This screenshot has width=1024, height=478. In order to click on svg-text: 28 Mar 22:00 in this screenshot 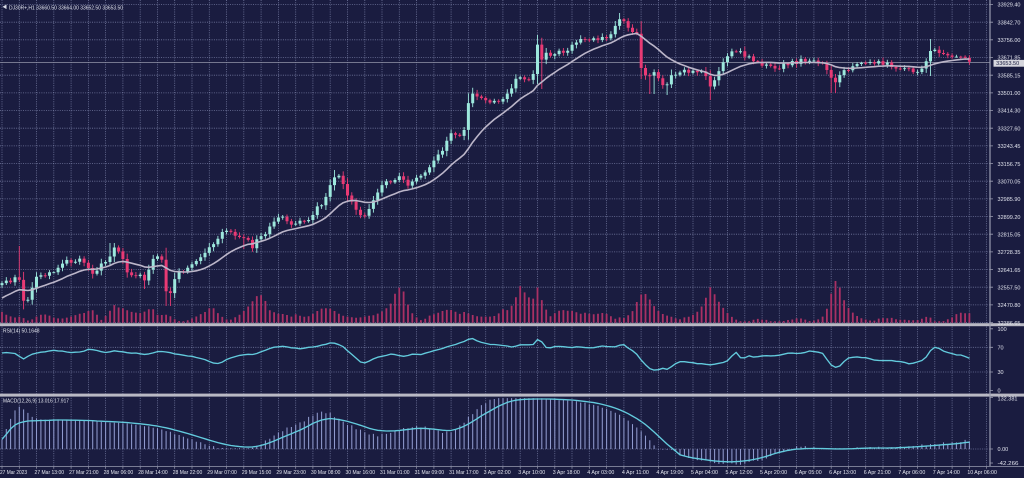, I will do `click(188, 473)`.